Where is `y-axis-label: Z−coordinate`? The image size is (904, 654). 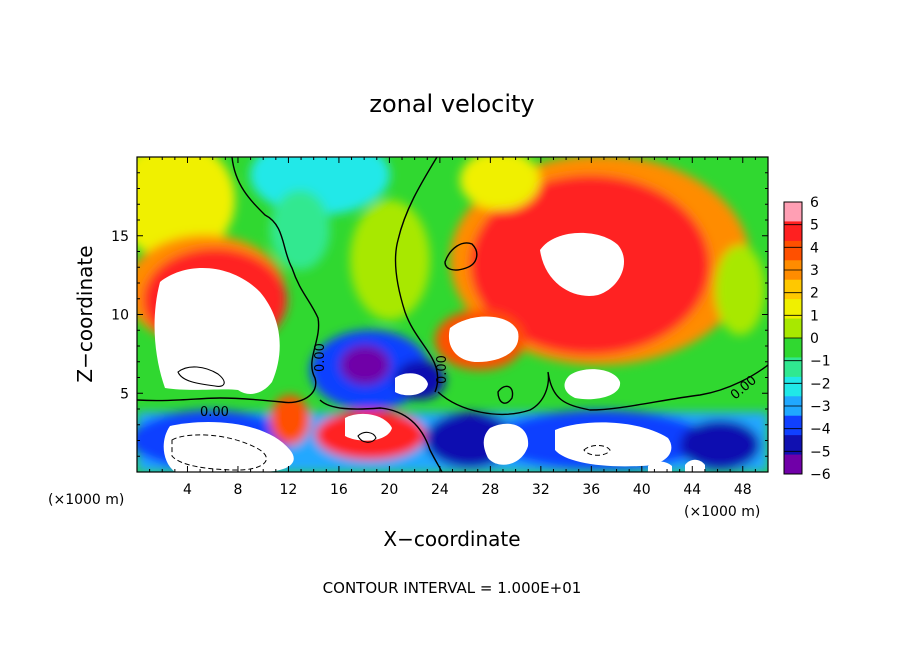
y-axis-label: Z−coordinate is located at coordinates (85, 313).